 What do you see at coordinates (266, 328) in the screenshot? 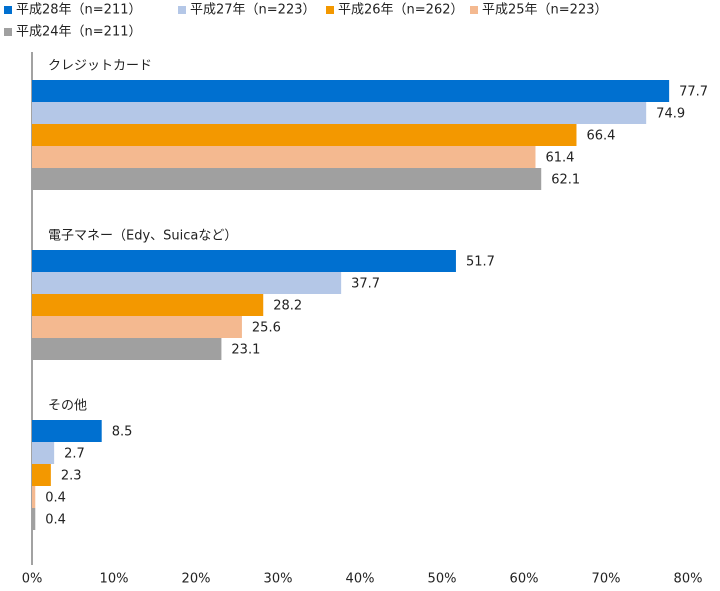
I see `value-label: 25.6` at bounding box center [266, 328].